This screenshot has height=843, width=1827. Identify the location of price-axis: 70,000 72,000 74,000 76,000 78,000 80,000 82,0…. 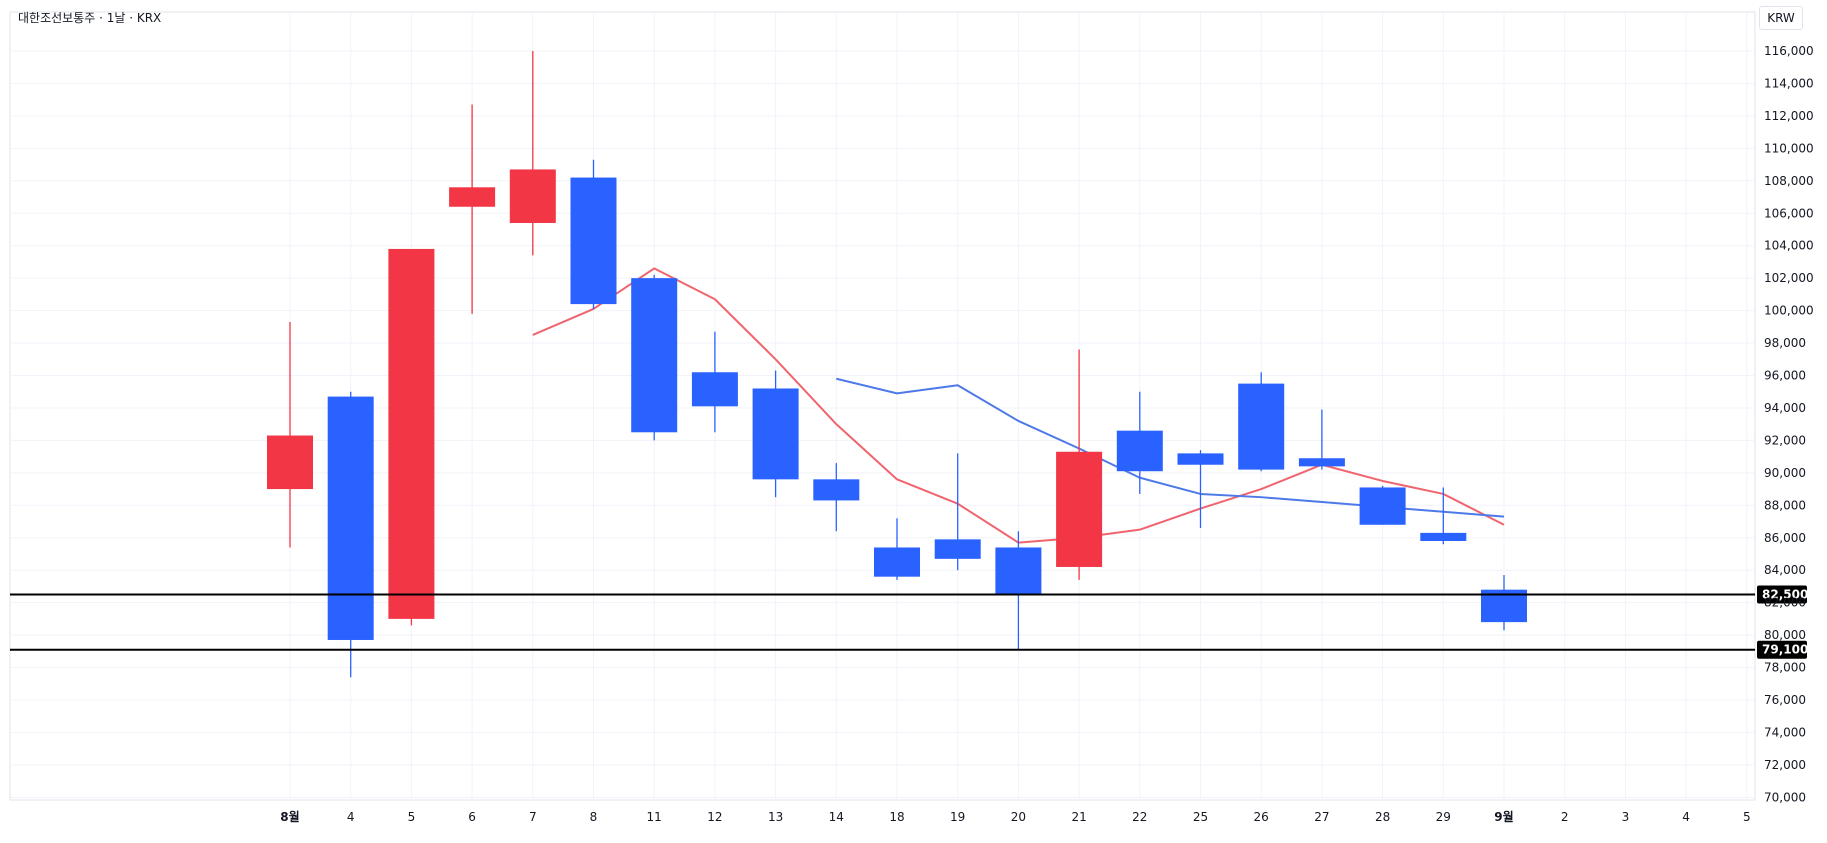
(1789, 424).